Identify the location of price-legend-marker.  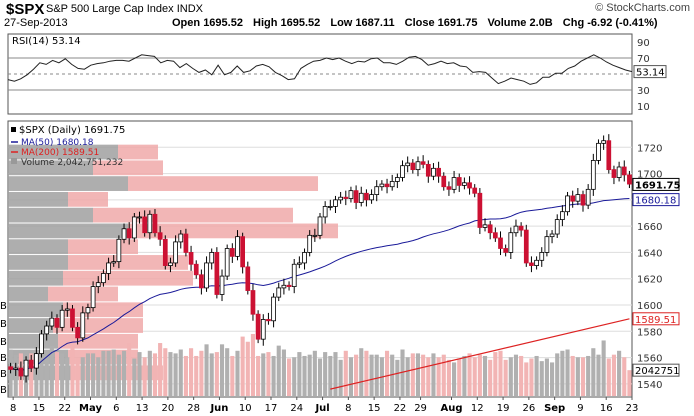
(13, 129).